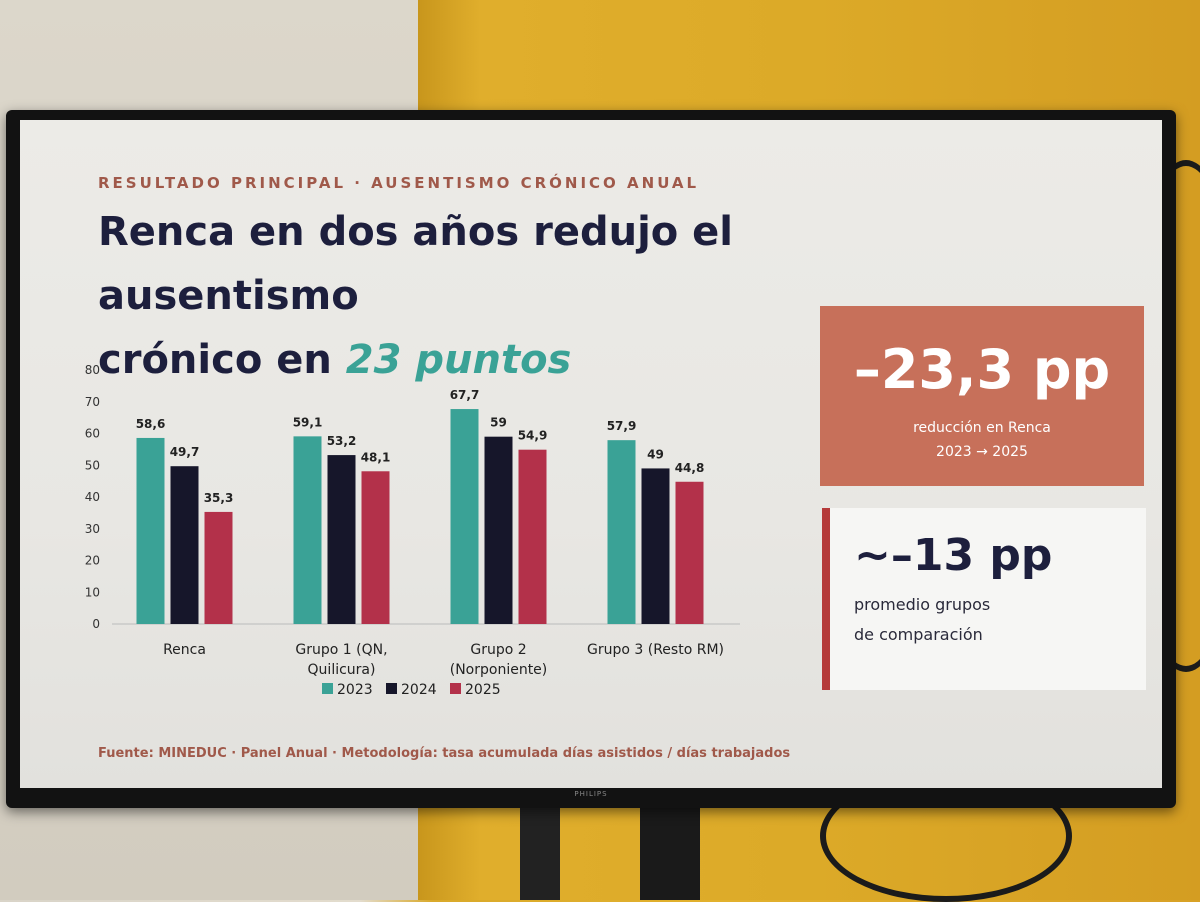 The width and height of the screenshot is (1200, 902). What do you see at coordinates (219, 498) in the screenshot?
I see `data-label: 35,3` at bounding box center [219, 498].